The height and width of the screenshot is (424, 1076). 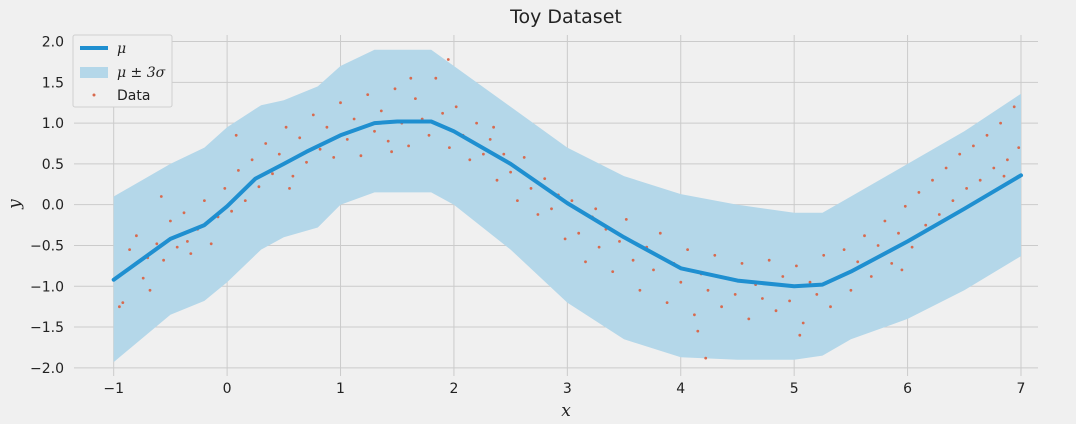 What do you see at coordinates (567, 389) in the screenshot?
I see `x-tick-label: 3` at bounding box center [567, 389].